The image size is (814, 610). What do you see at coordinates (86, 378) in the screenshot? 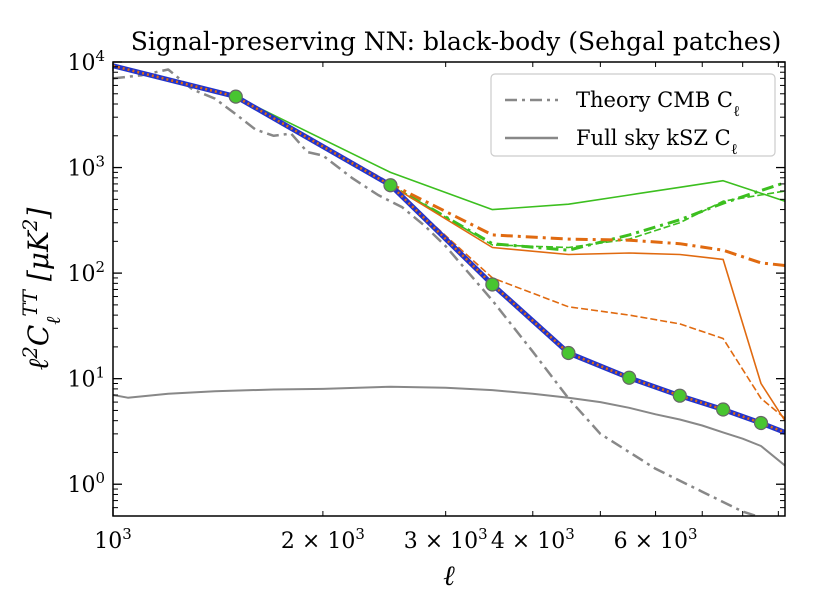
I see `y-tick-label: 10¹` at bounding box center [86, 378].